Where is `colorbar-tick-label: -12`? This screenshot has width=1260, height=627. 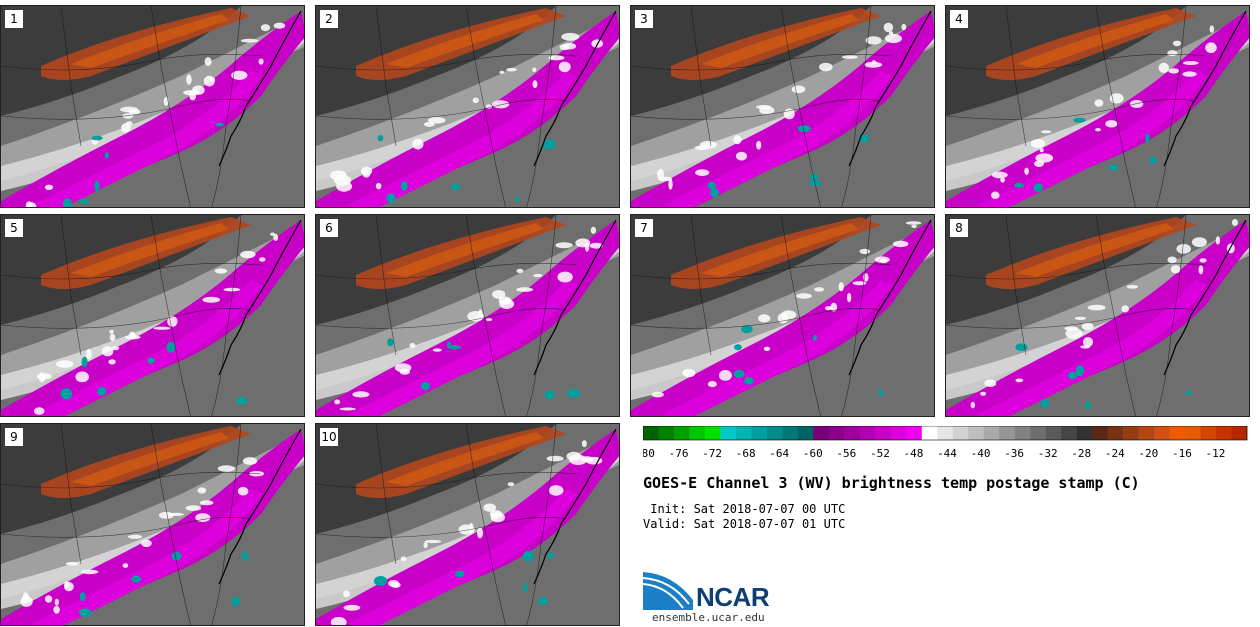
colorbar-tick-label: -12 is located at coordinates (1215, 453).